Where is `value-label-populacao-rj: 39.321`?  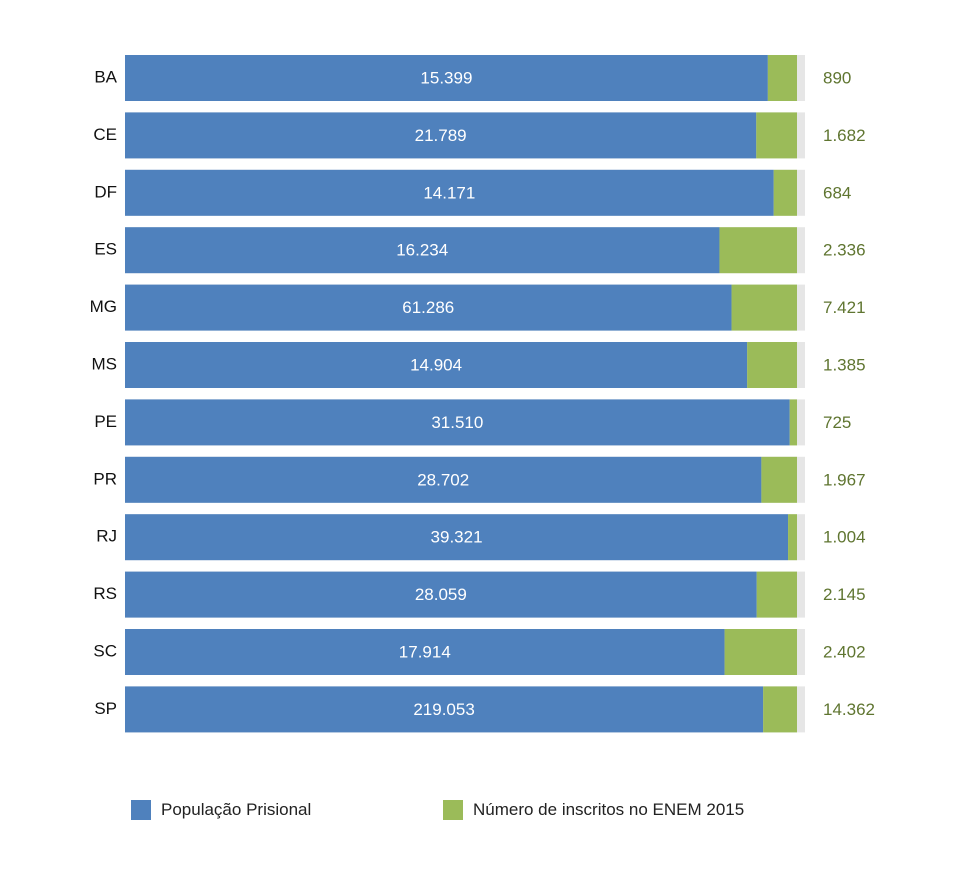 value-label-populacao-rj: 39.321 is located at coordinates (457, 537).